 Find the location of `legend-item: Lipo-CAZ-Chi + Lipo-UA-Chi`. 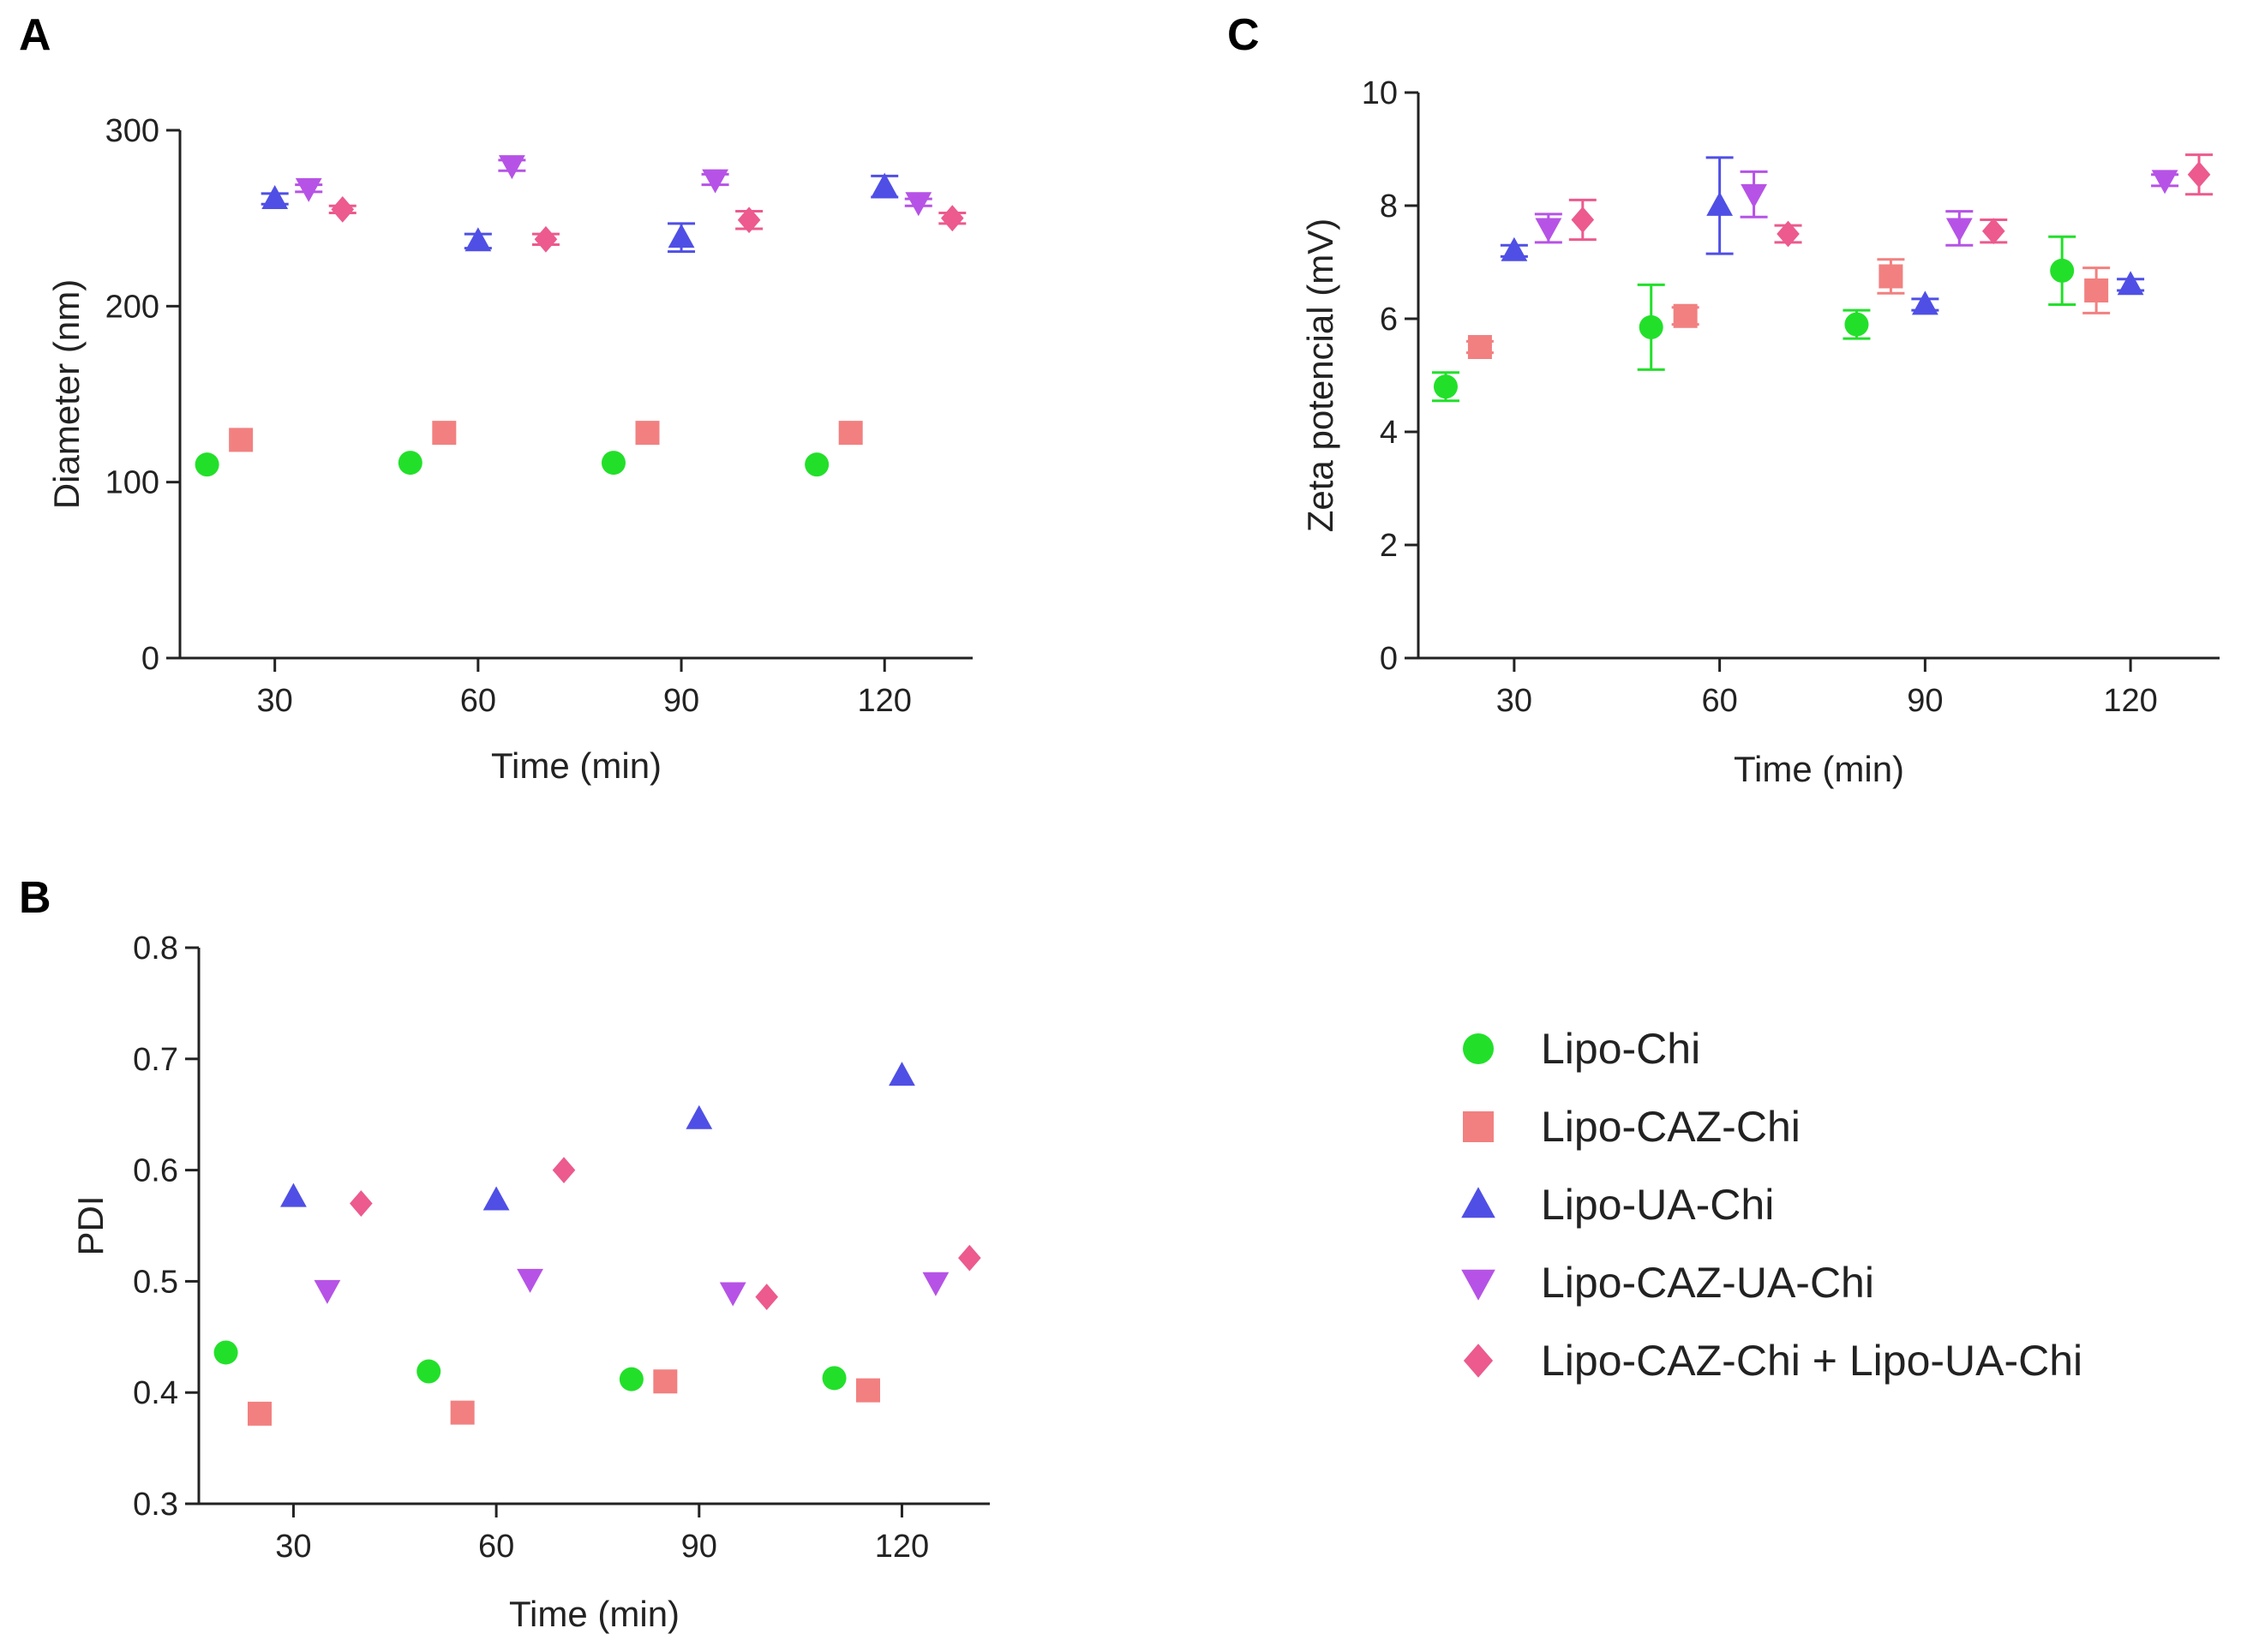

legend-item: Lipo-CAZ-Chi + Lipo-UA-Chi is located at coordinates (1772, 1361).